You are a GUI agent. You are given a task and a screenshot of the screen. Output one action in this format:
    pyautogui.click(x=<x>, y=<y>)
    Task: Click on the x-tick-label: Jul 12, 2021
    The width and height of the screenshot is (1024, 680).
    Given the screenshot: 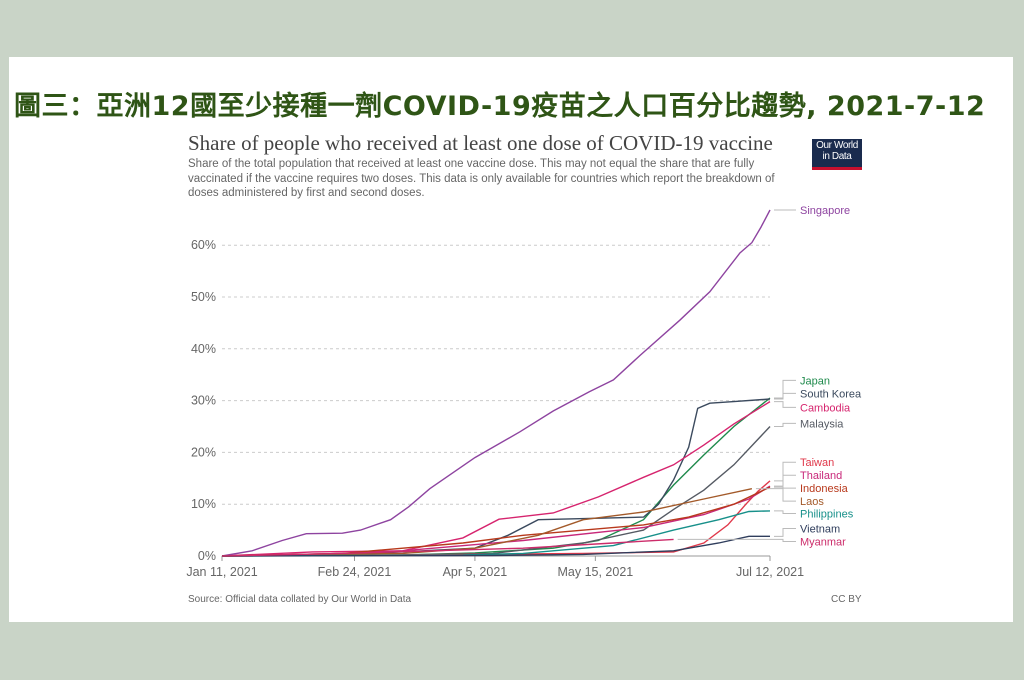 What is the action you would take?
    pyautogui.click(x=770, y=572)
    